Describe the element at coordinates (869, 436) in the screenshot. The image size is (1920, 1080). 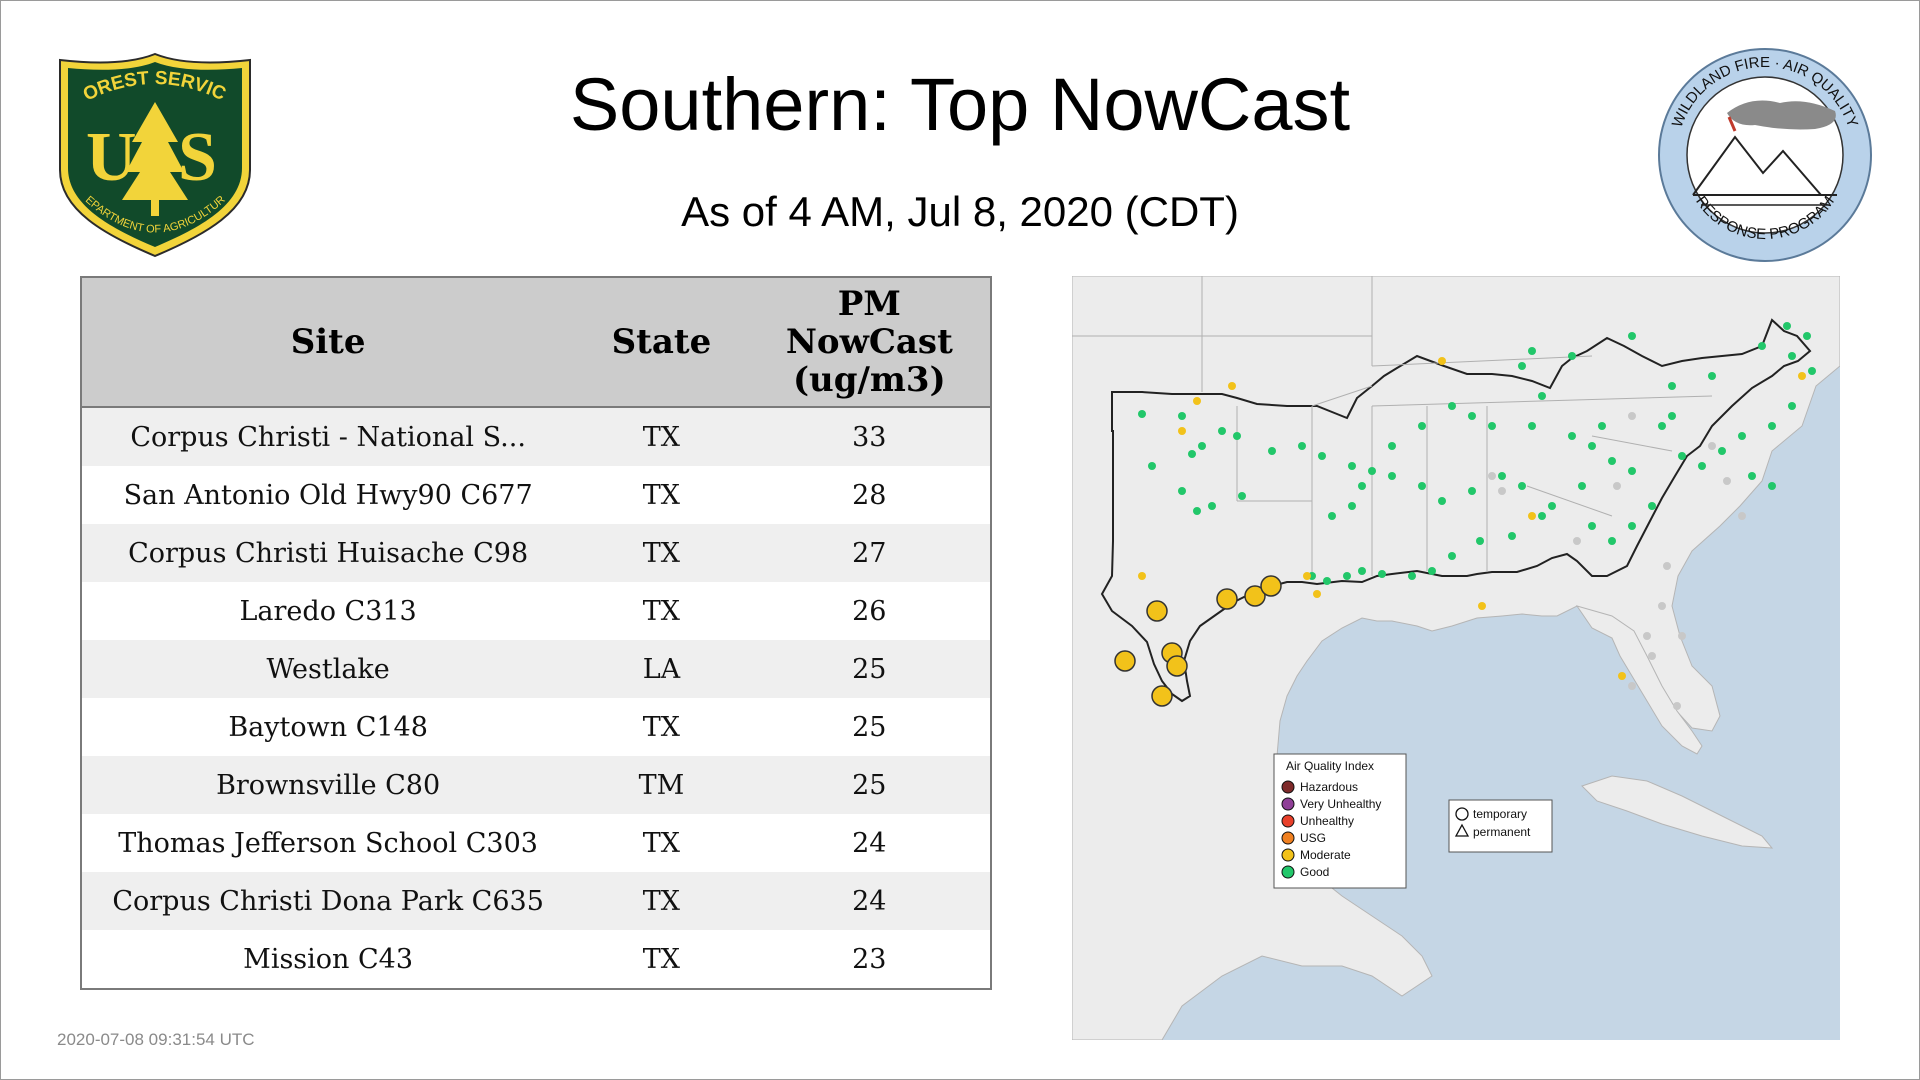
I see `pm-cell: 33` at that location.